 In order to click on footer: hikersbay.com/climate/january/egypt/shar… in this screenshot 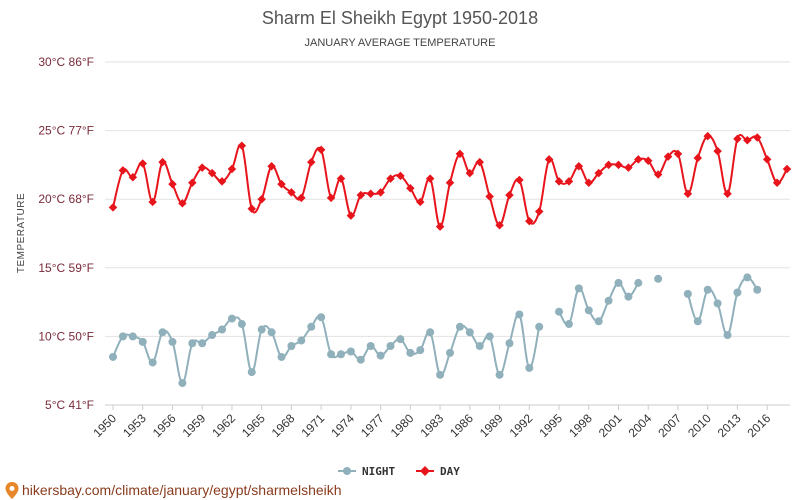, I will do `click(173, 490)`.